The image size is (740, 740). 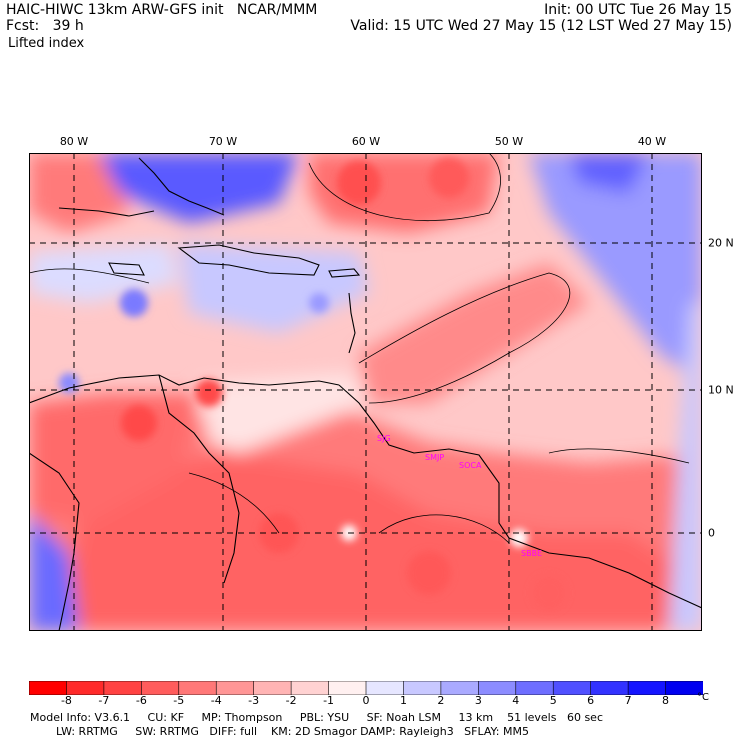 I want to click on station-sjg: SJG, so click(x=384, y=438).